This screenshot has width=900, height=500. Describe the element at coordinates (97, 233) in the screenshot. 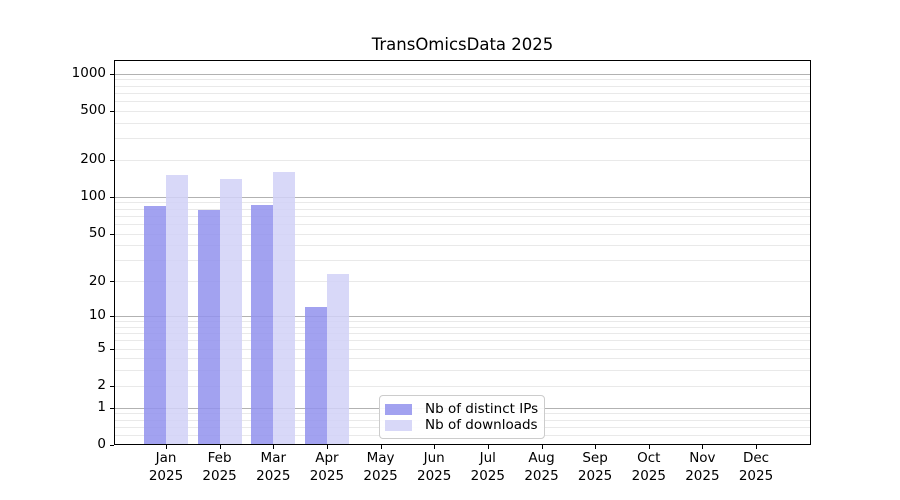

I see `y-tick-label: 50` at that location.